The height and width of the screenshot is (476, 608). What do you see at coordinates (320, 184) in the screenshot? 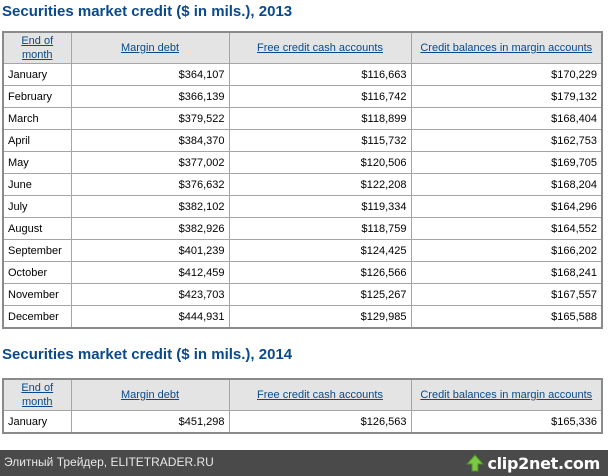
I see `free-credit-cell: $122,208` at bounding box center [320, 184].